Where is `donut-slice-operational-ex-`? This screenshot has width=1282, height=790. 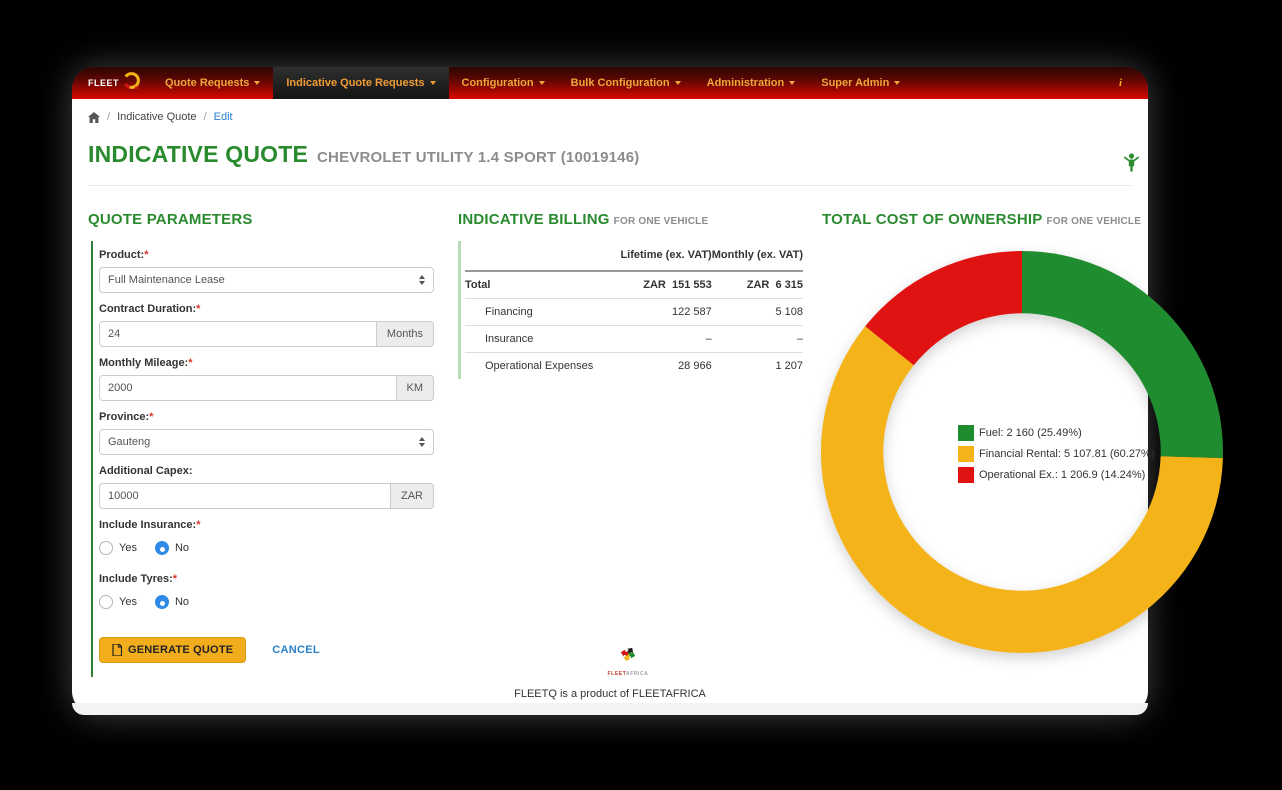
donut-slice-operational-ex- is located at coordinates (943, 308).